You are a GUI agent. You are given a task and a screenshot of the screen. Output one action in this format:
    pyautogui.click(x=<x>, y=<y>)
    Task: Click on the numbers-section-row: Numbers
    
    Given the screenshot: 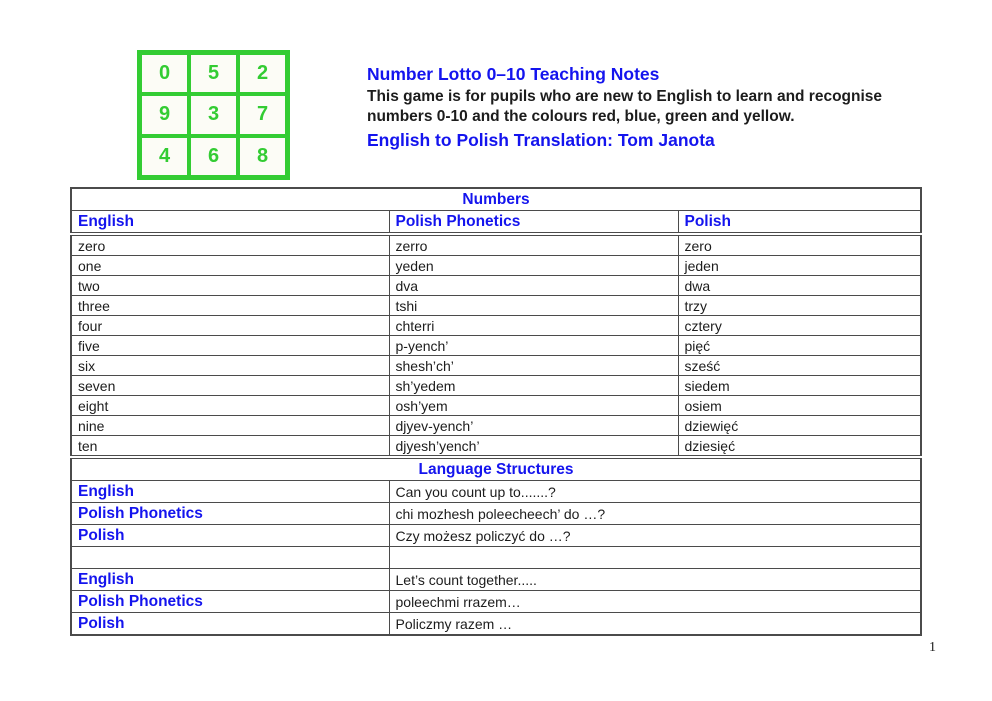 What is the action you would take?
    pyautogui.click(x=496, y=199)
    